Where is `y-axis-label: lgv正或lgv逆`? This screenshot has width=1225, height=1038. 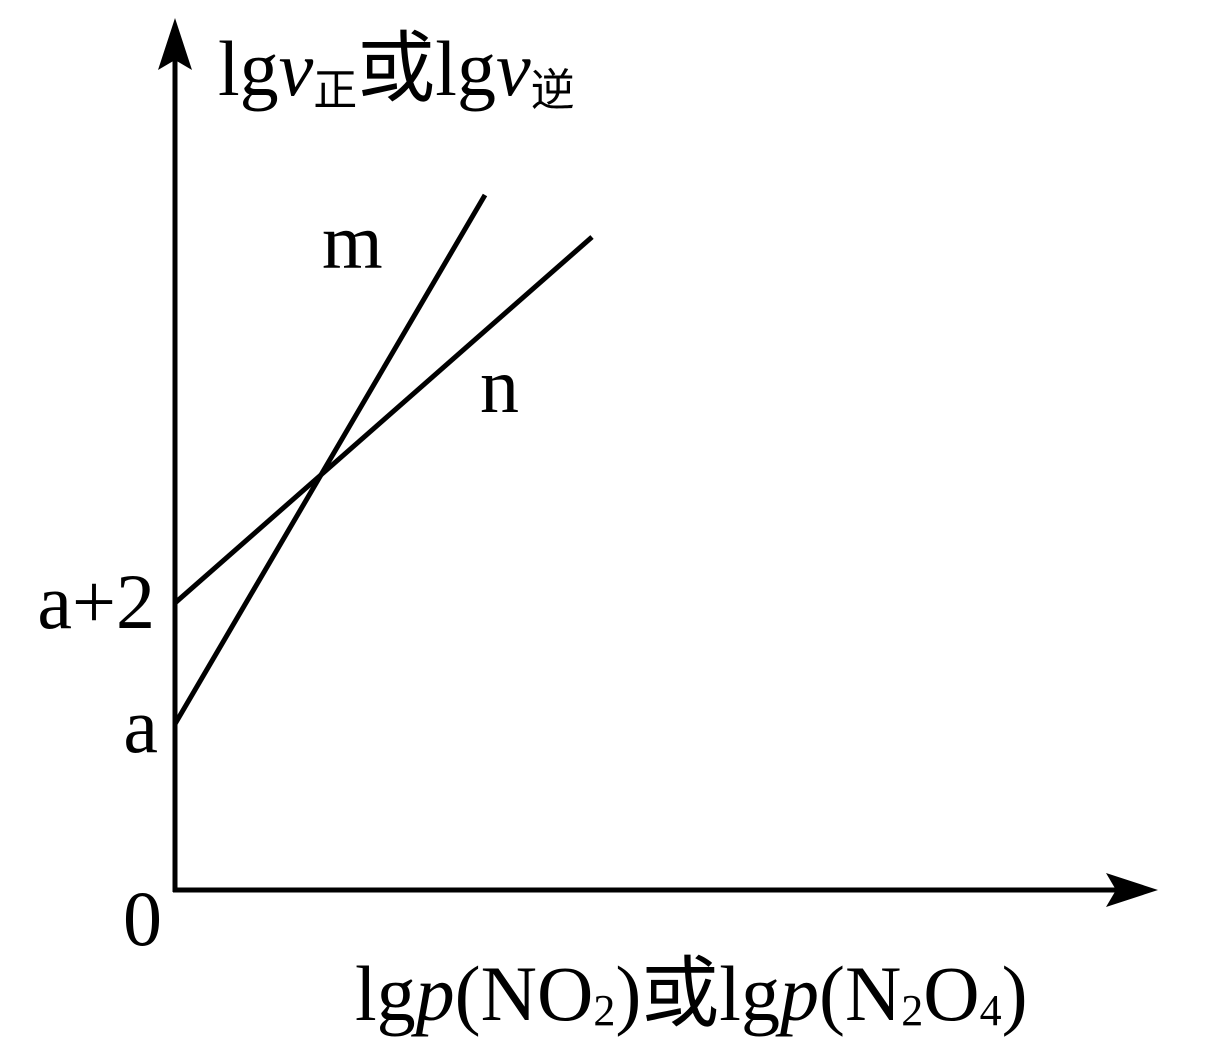
y-axis-label: lgv正或lgv逆 is located at coordinates (396, 70).